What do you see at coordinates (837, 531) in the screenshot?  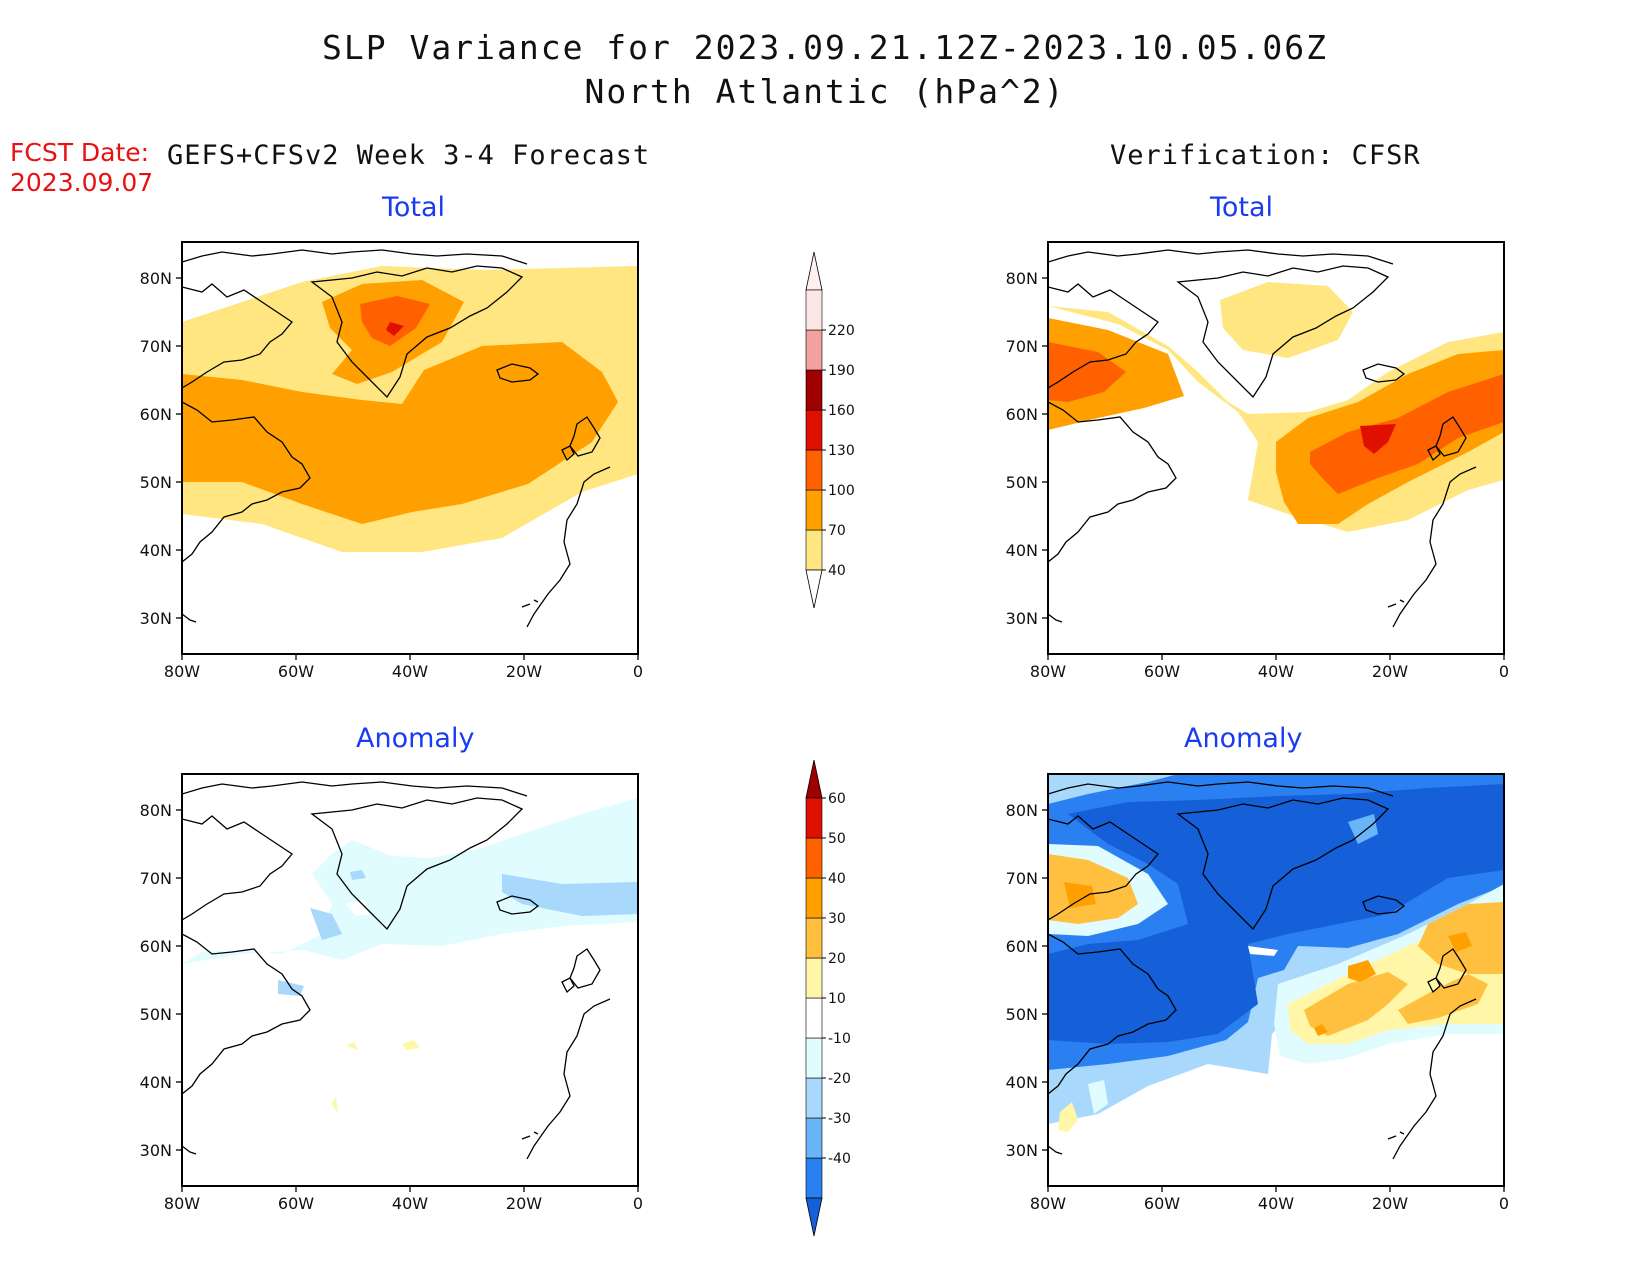 I see `colorbar-total-label: 70` at bounding box center [837, 531].